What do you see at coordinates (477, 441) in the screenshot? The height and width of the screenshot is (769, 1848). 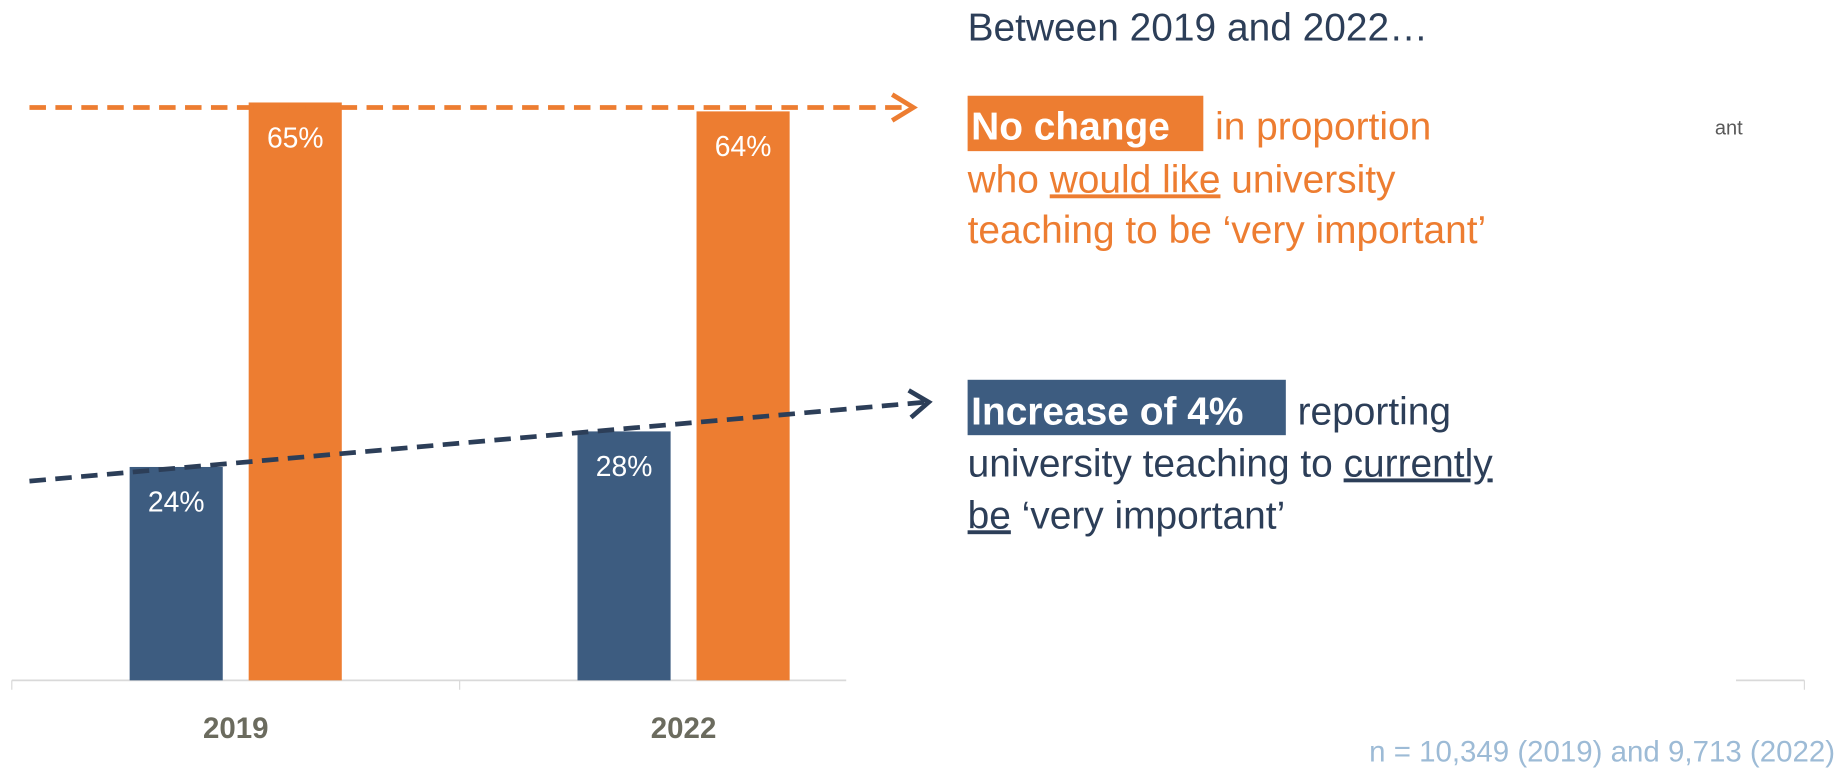 I see `trend-arrow` at bounding box center [477, 441].